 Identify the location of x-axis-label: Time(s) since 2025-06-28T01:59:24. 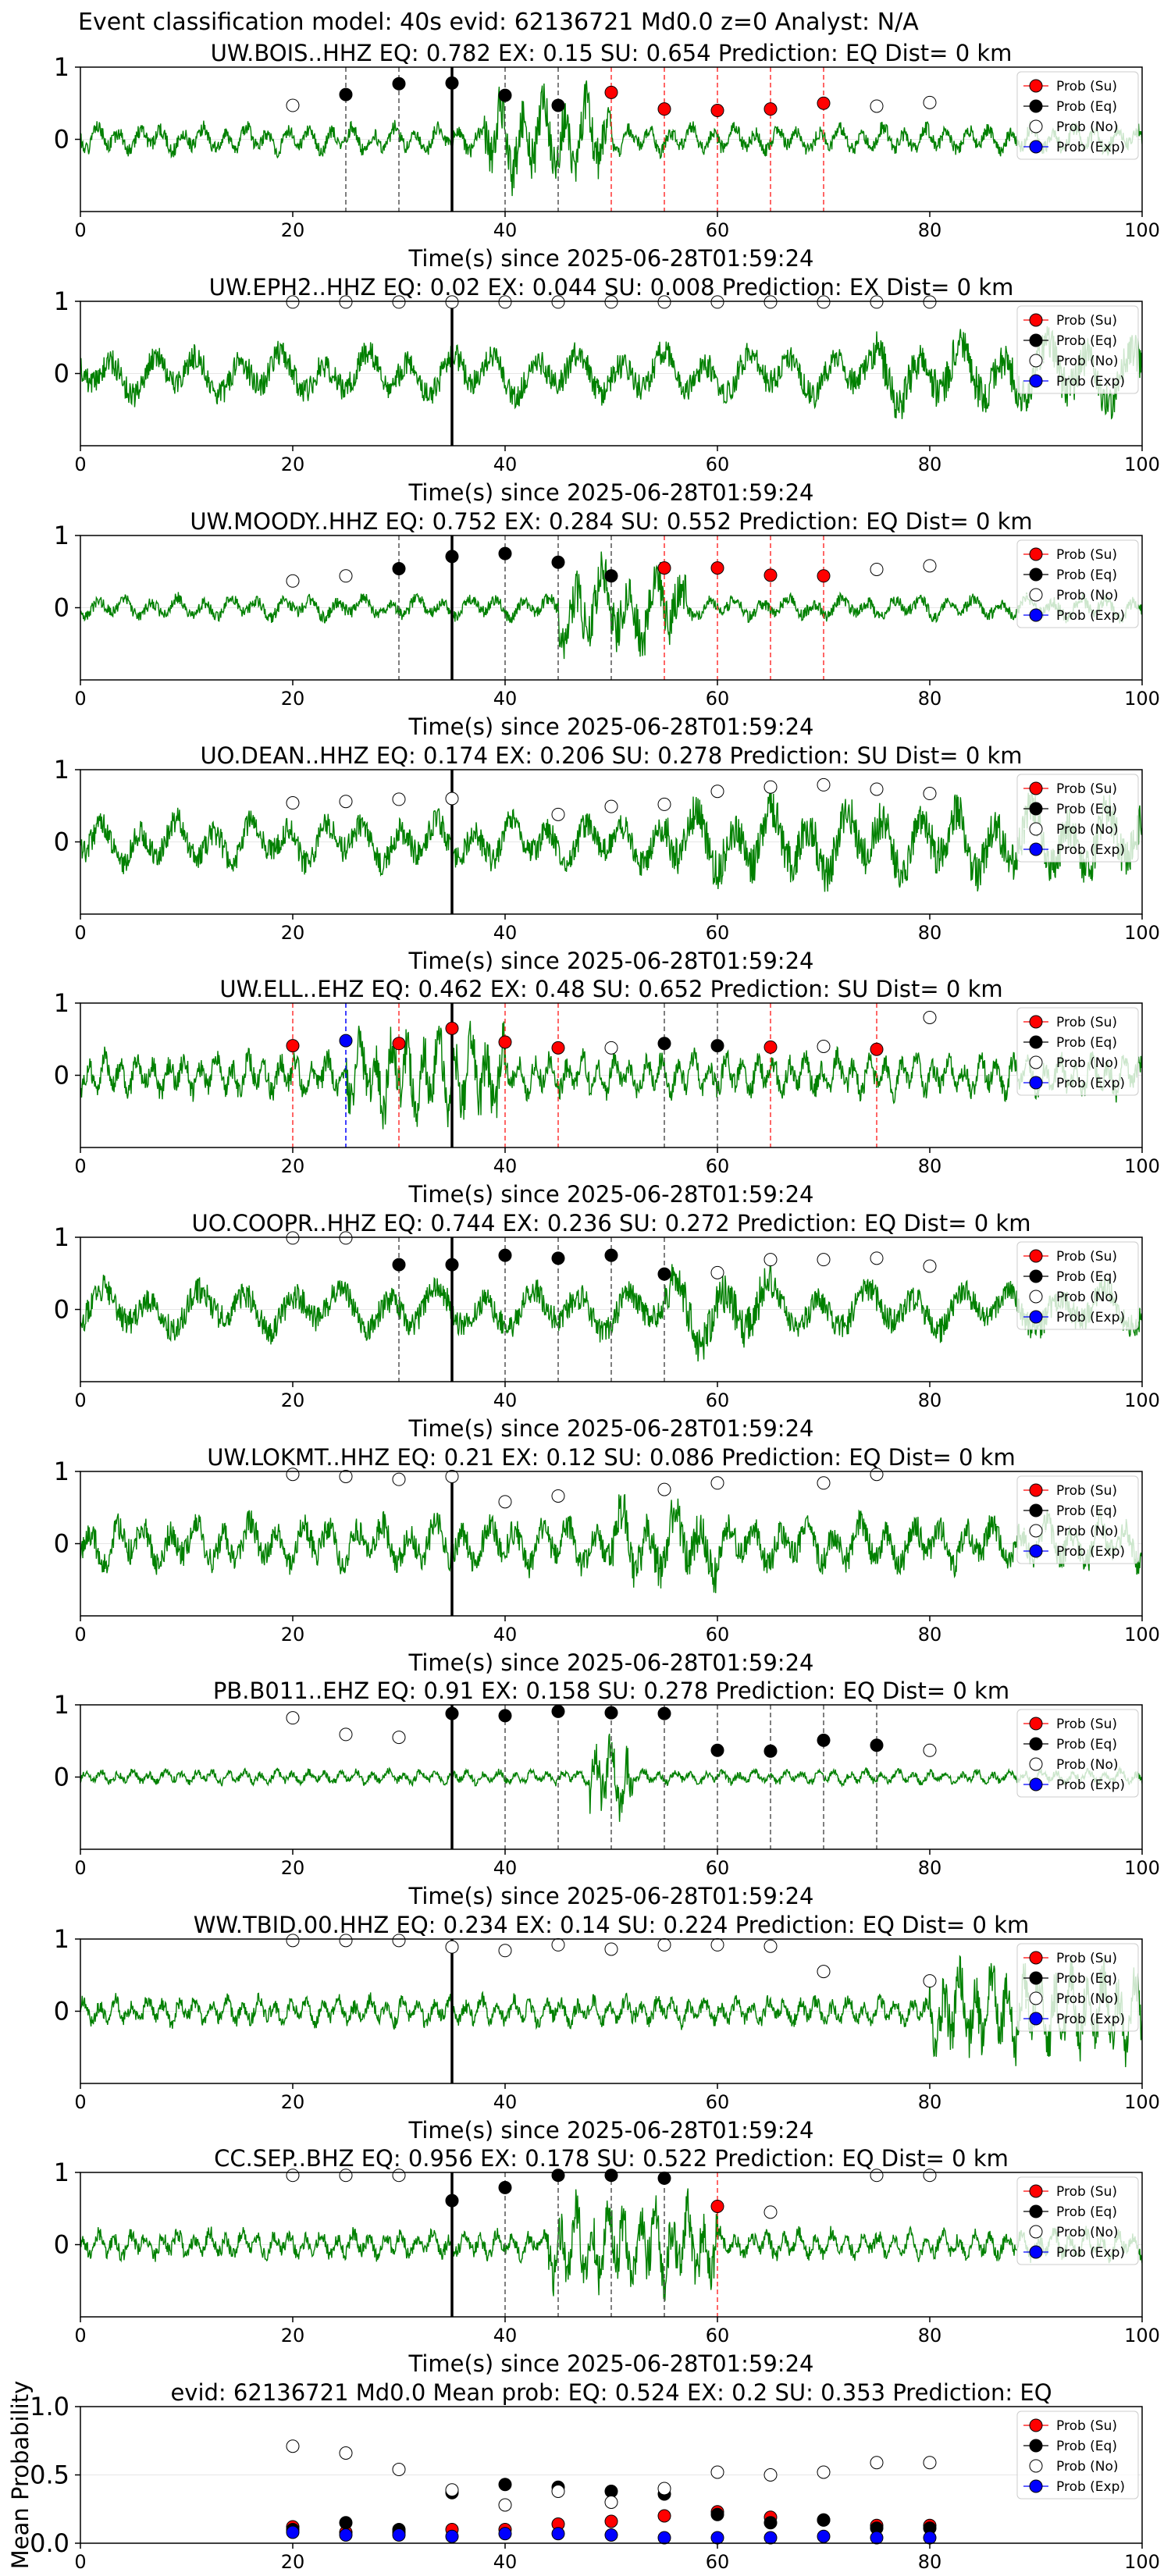
(611, 1662).